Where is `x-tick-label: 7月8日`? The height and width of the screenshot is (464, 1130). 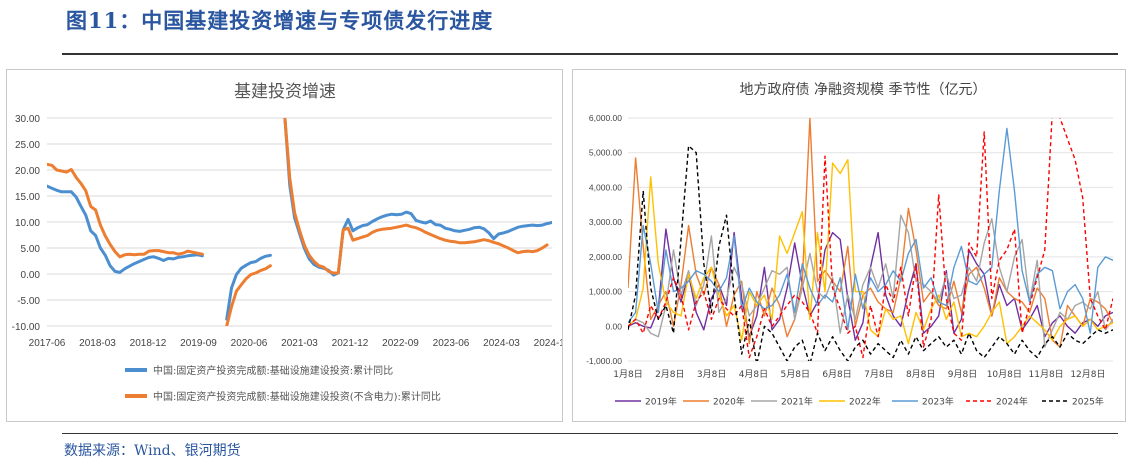 x-tick-label: 7月8日 is located at coordinates (878, 374).